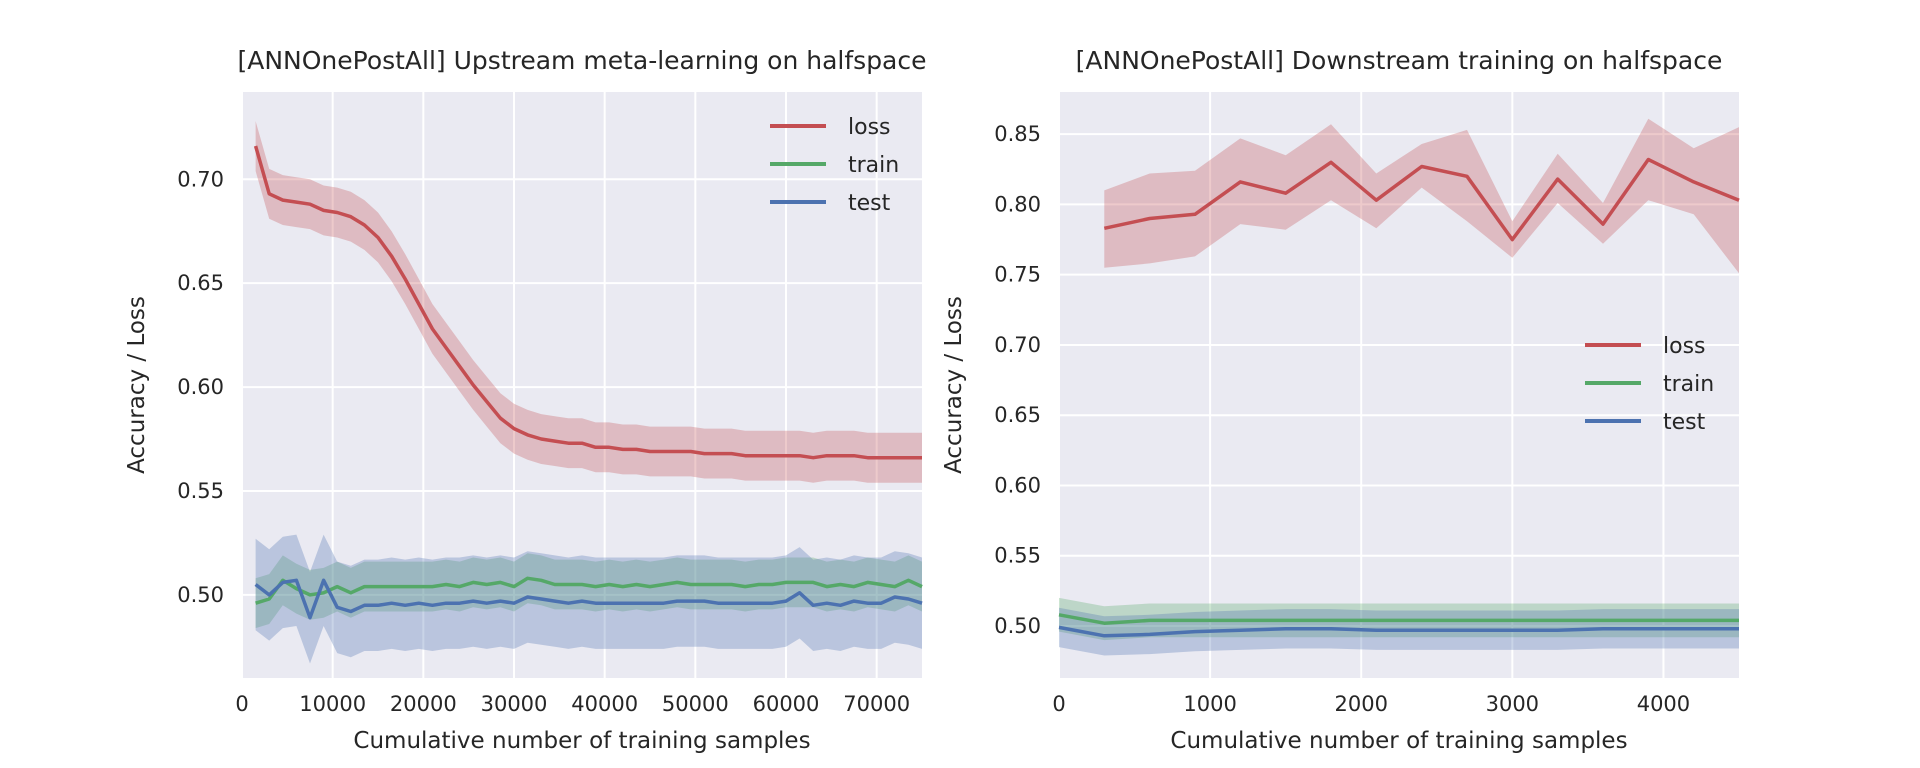  Describe the element at coordinates (876, 704) in the screenshot. I see `x-tick-label: 70000` at that location.